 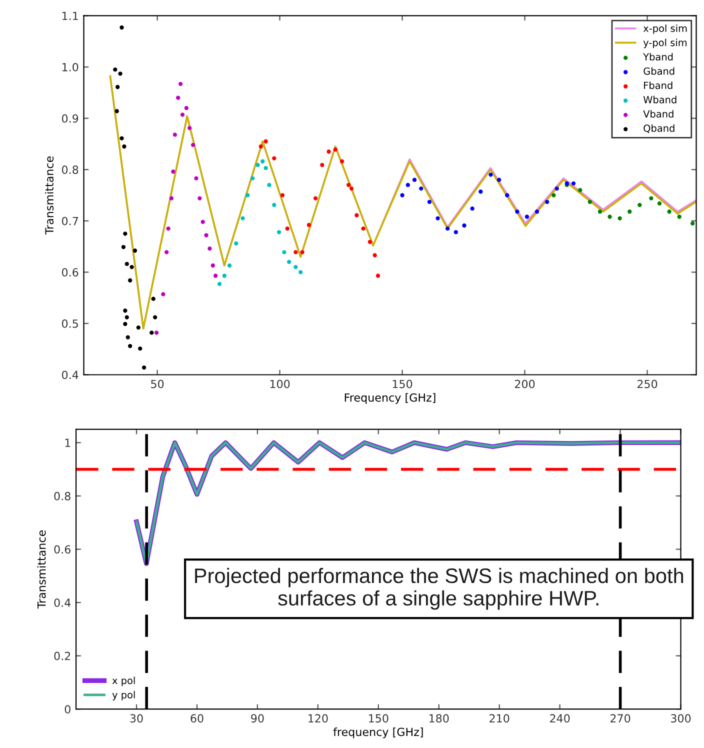 I want to click on annotation: Projected performance the SWS is machined on both surfaces of a single sapphire HWP., so click(x=439, y=589).